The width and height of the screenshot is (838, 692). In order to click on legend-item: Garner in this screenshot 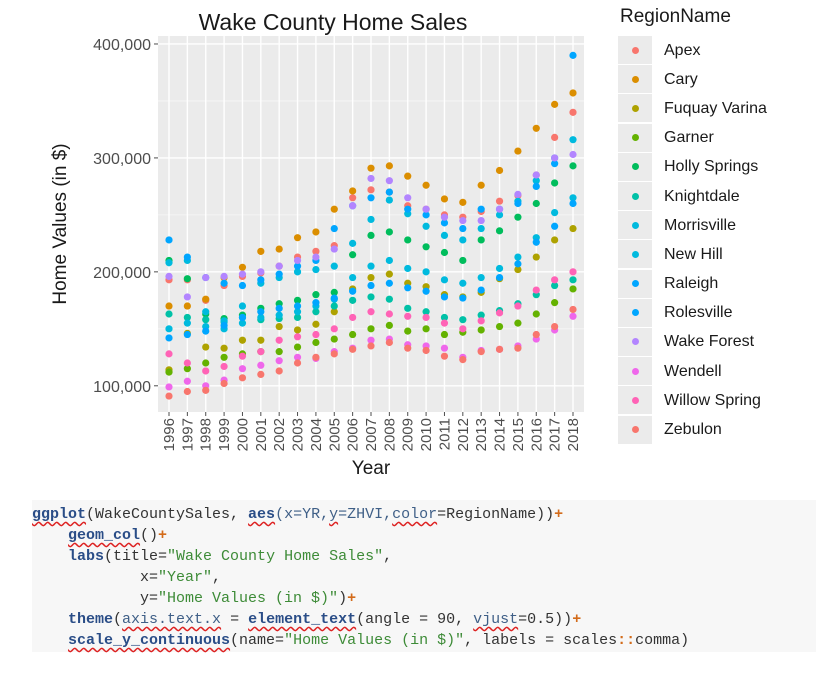, I will do `click(723, 138)`.